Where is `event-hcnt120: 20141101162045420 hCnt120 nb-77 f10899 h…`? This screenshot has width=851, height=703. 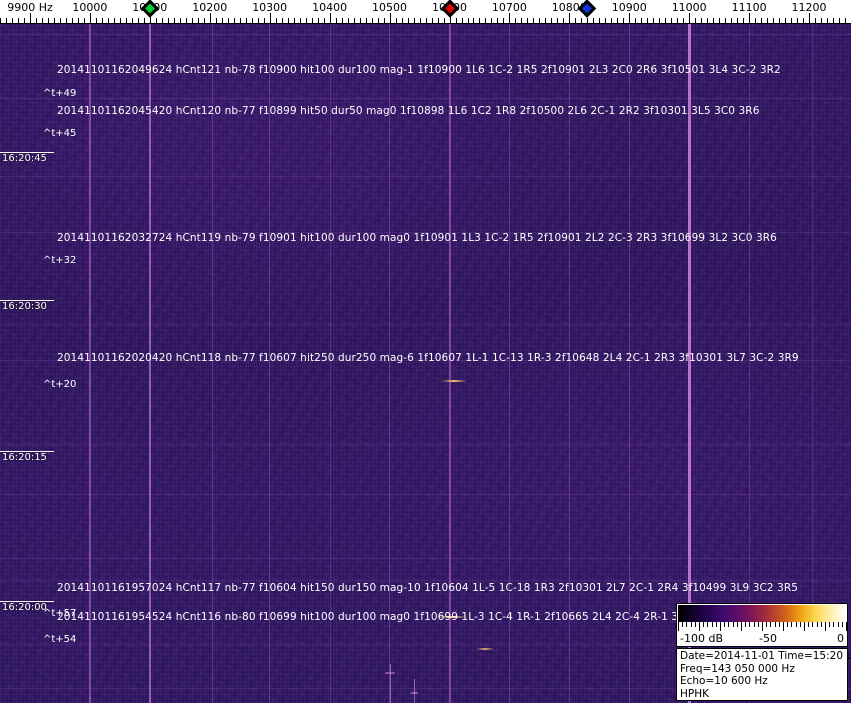 event-hcnt120: 20141101162045420 hCnt120 nb-77 f10899 h… is located at coordinates (408, 111).